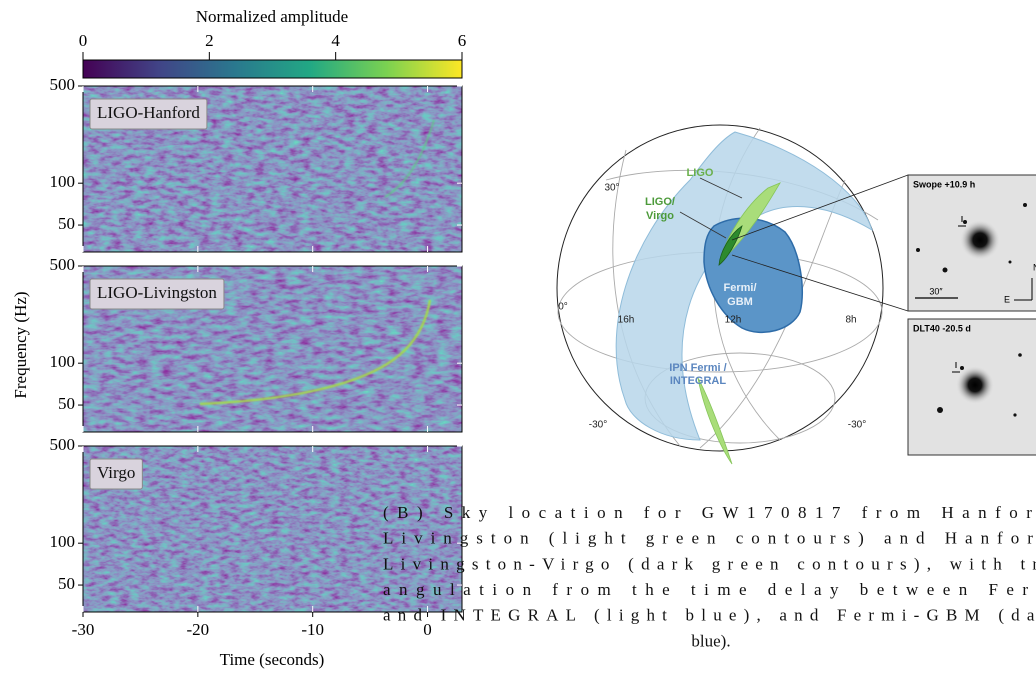  What do you see at coordinates (272, 659) in the screenshot?
I see `x-axis-label: Time (seconds)` at bounding box center [272, 659].